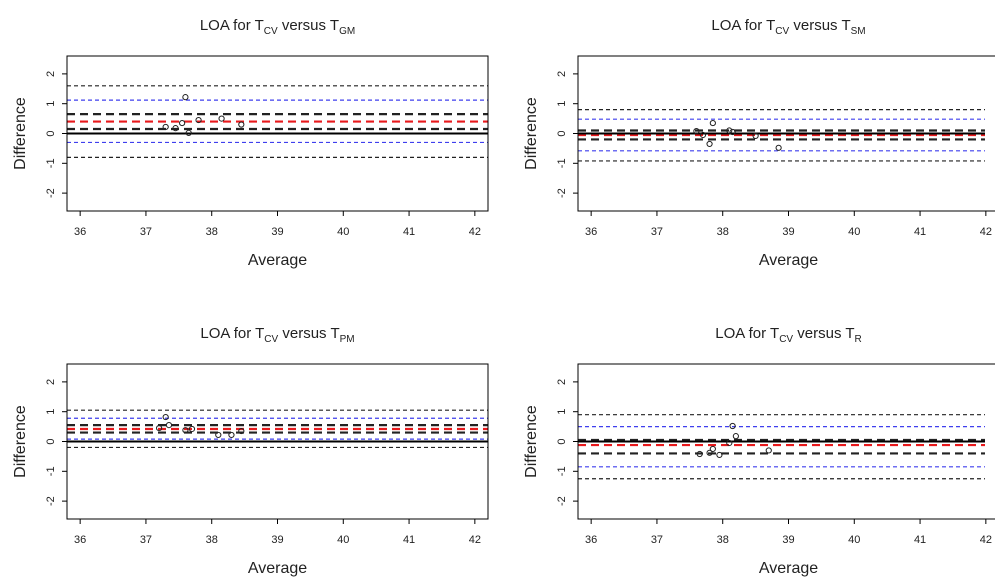 The height and width of the screenshot is (585, 995). Describe the element at coordinates (347, 339) in the screenshot. I see `title-subscript: PM` at that location.